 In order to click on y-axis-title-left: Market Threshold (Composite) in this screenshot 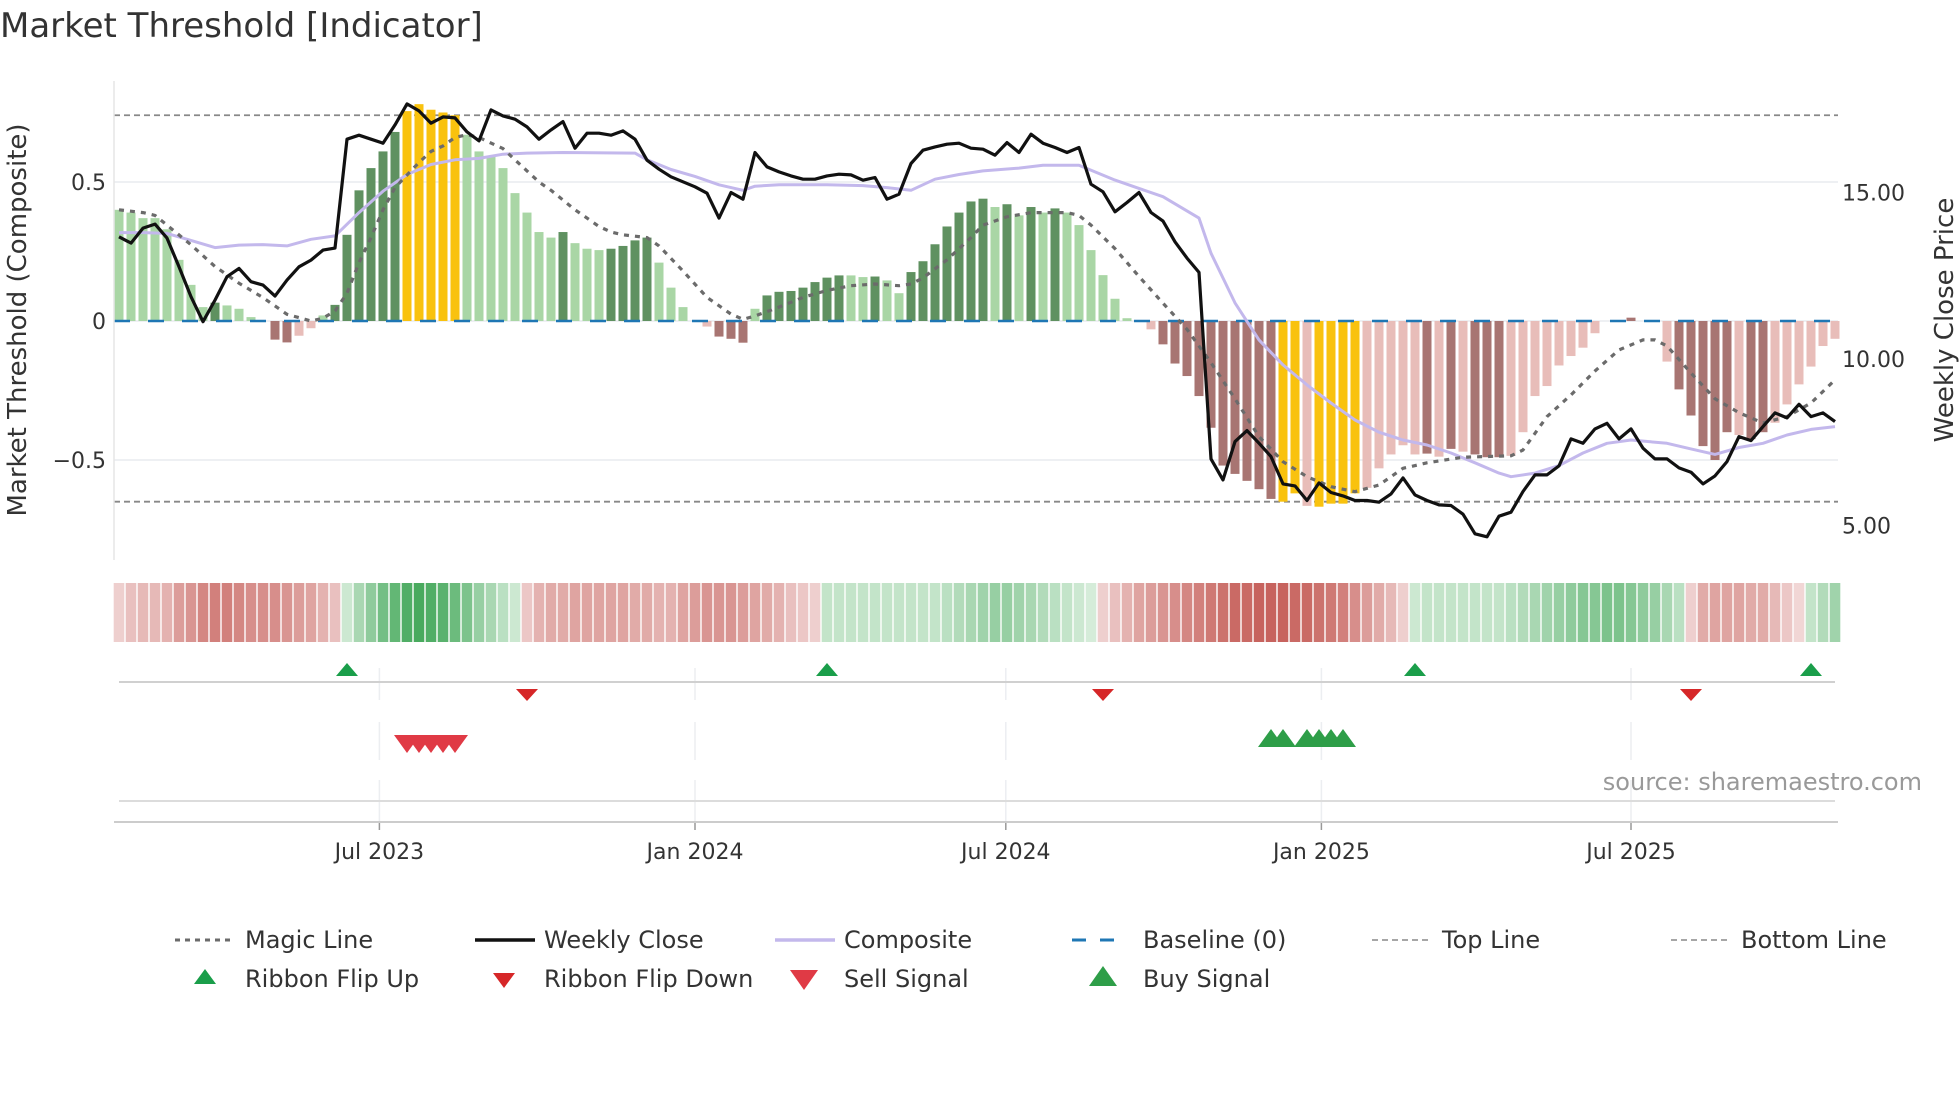, I will do `click(18, 319)`.